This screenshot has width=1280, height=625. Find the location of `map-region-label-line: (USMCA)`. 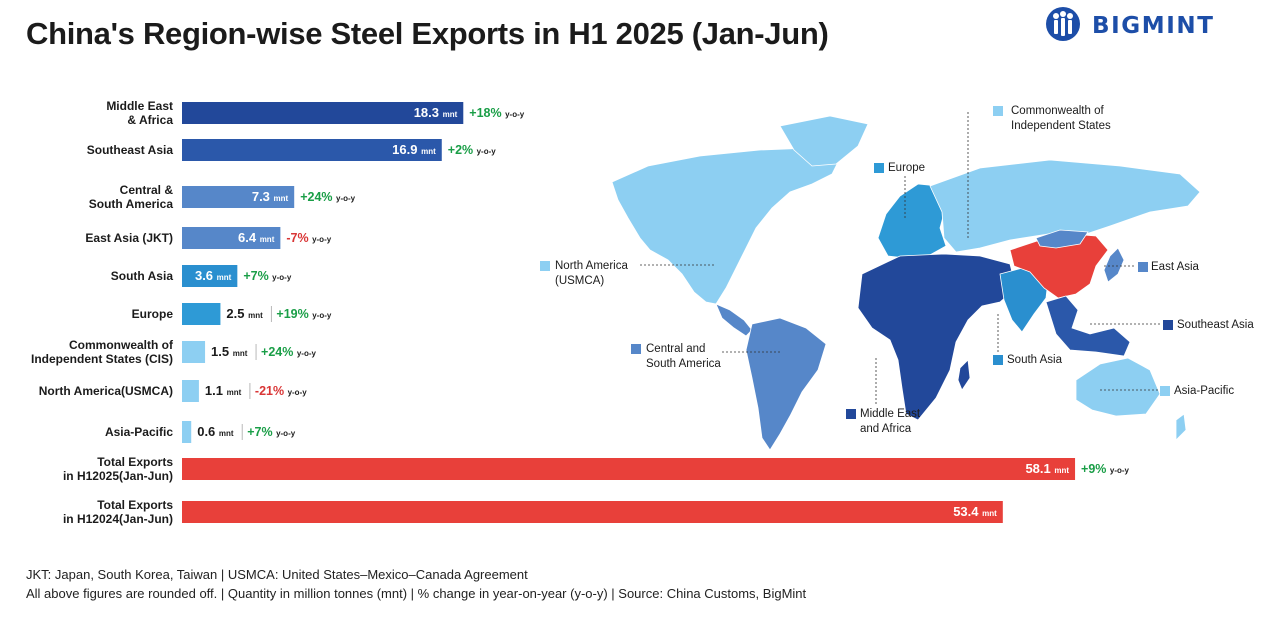

map-region-label-line: (USMCA) is located at coordinates (579, 281).